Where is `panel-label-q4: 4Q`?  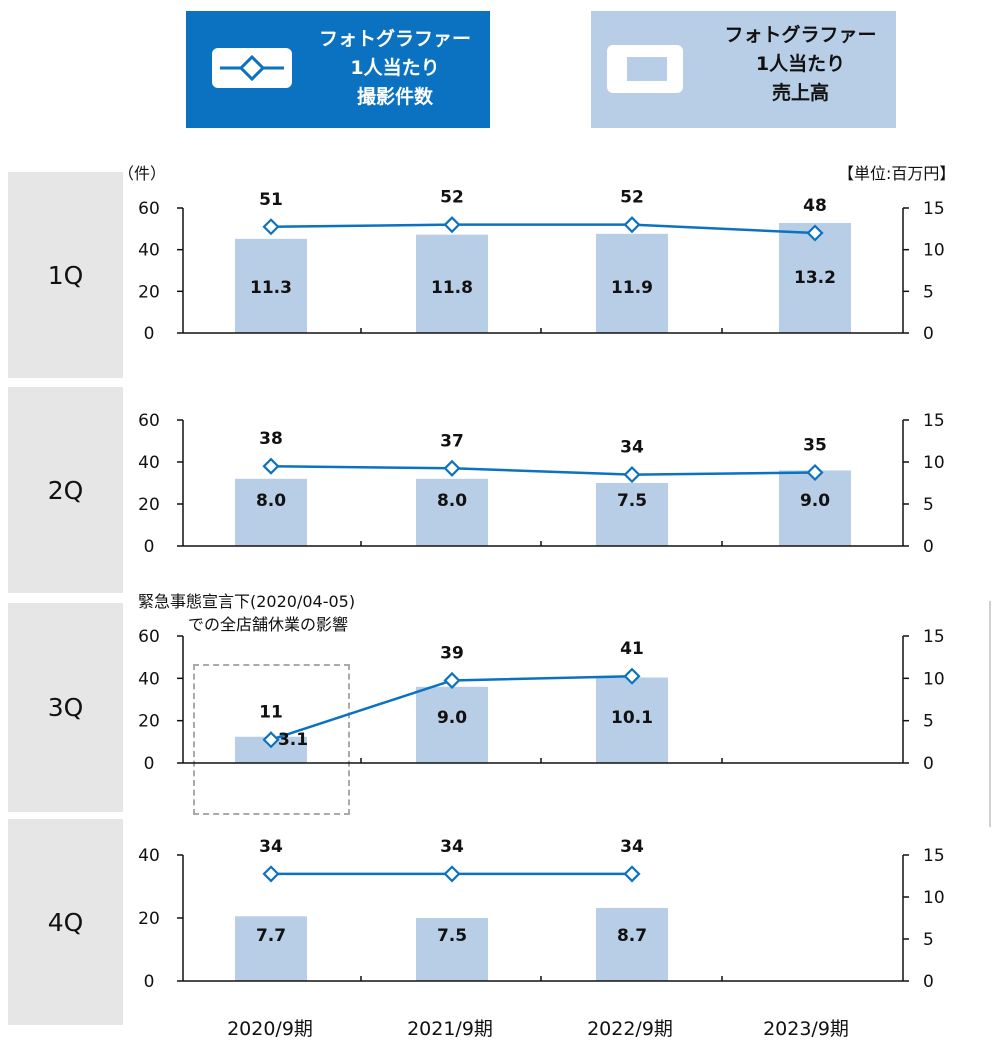 panel-label-q4: 4Q is located at coordinates (65, 922).